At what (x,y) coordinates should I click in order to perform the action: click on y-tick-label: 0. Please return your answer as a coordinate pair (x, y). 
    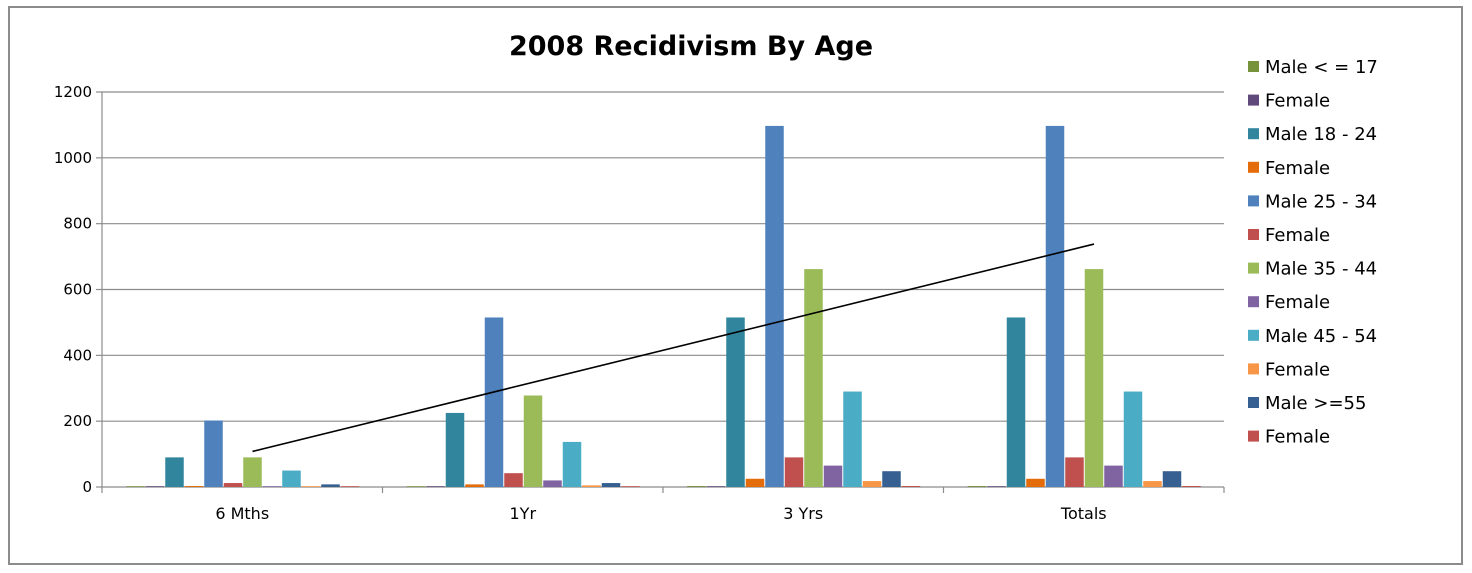
    Looking at the image, I should click on (87, 487).